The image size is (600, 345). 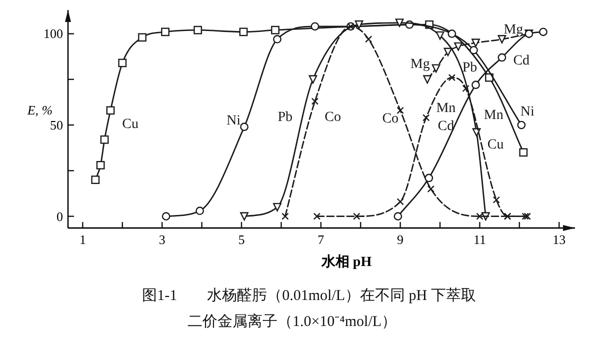 I want to click on text: 二价金属离子（1.0×10⁻⁴mol/L）, so click(x=292, y=321).